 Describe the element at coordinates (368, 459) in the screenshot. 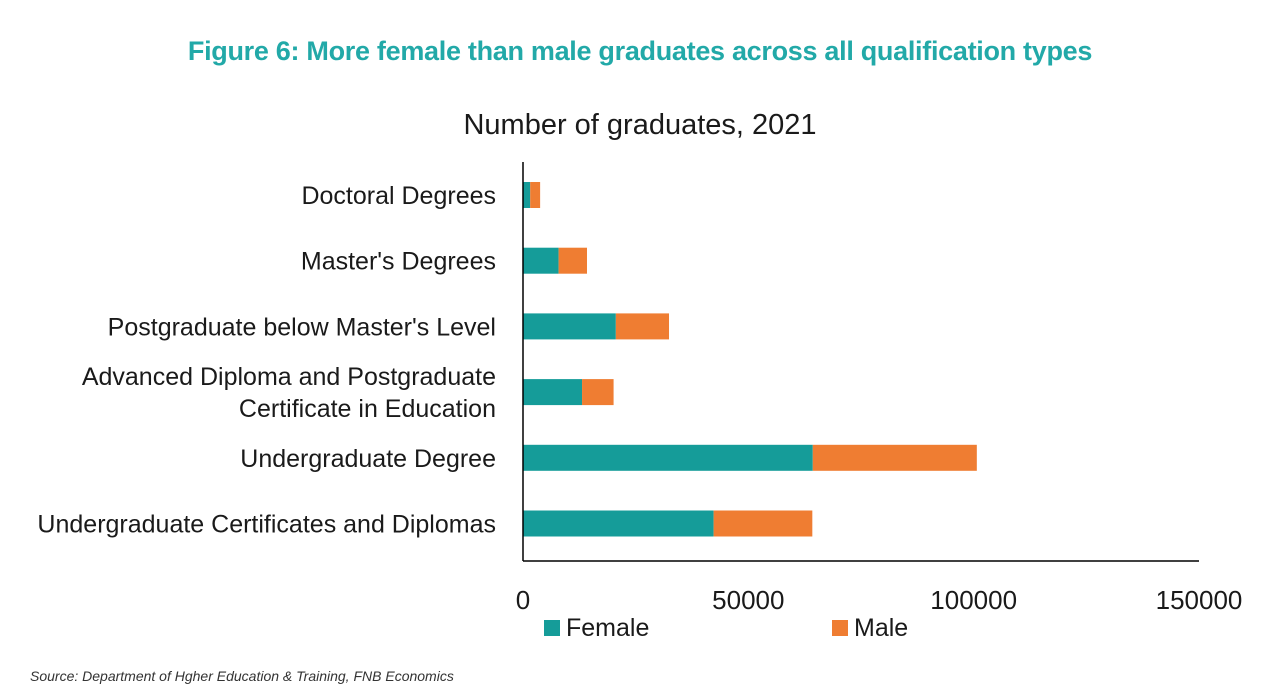

I see `category-label: Undergraduate Degree` at that location.